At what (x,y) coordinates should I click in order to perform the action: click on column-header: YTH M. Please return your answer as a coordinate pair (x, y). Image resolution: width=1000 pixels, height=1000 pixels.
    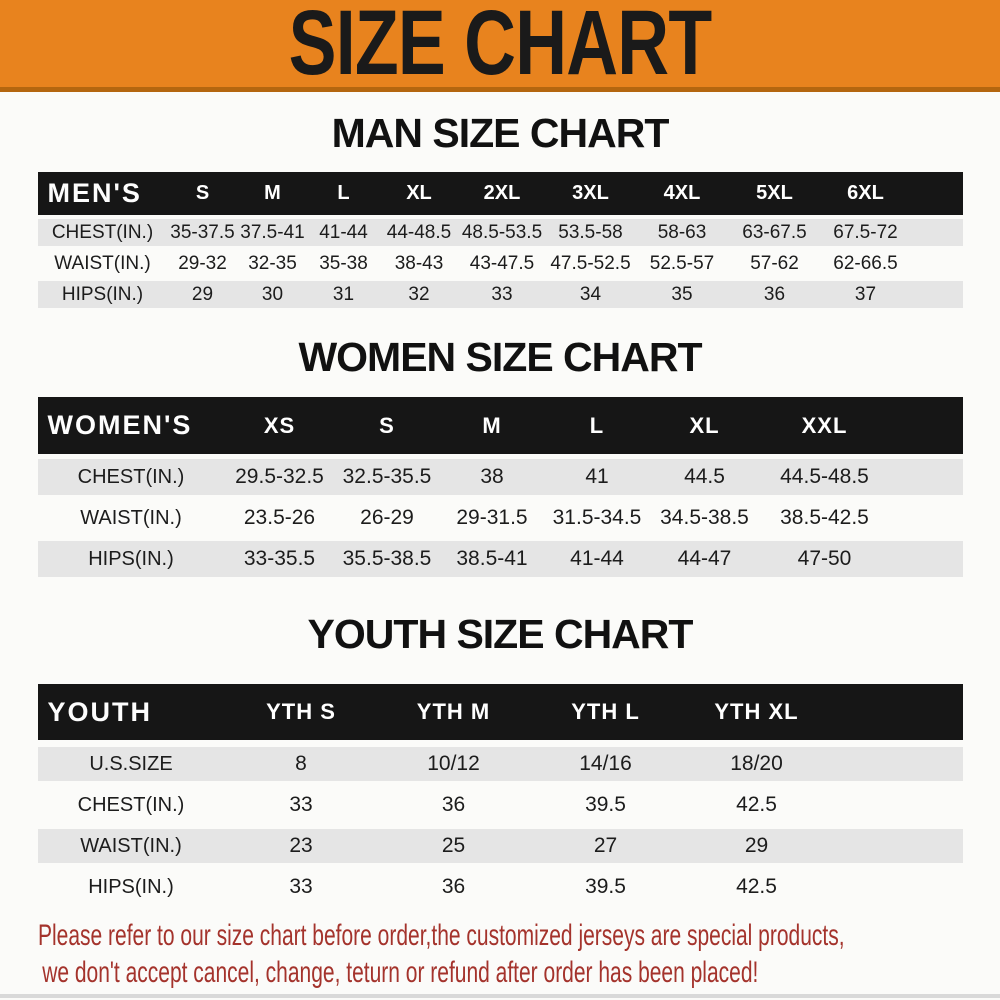
    Looking at the image, I should click on (453, 711).